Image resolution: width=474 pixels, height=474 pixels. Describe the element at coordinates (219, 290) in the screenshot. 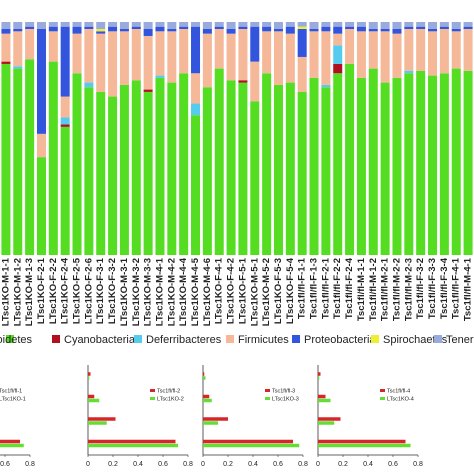

I see `x-tick-label: LTsc1KO-F-4-1` at that location.